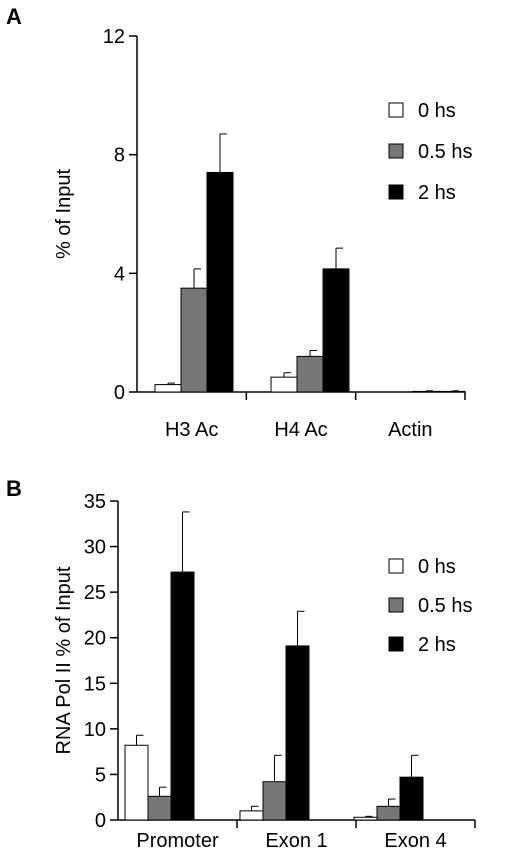 Image resolution: width=520 pixels, height=858 pixels. I want to click on category-label: H3 Ac, so click(191, 430).